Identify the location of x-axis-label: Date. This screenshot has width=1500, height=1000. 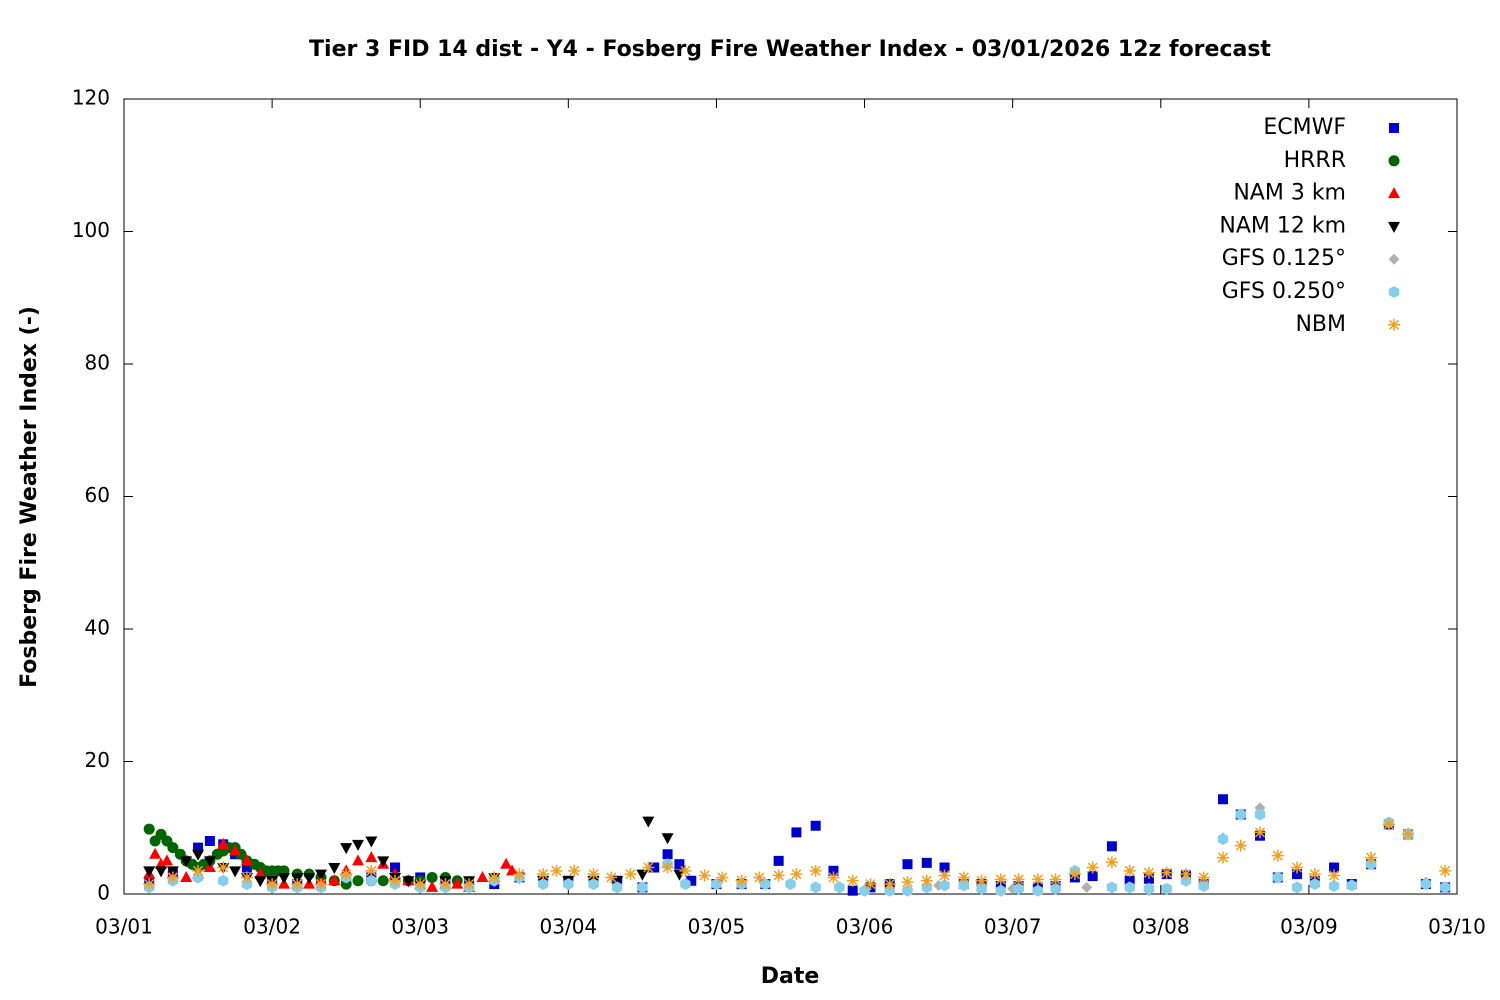
(790, 976).